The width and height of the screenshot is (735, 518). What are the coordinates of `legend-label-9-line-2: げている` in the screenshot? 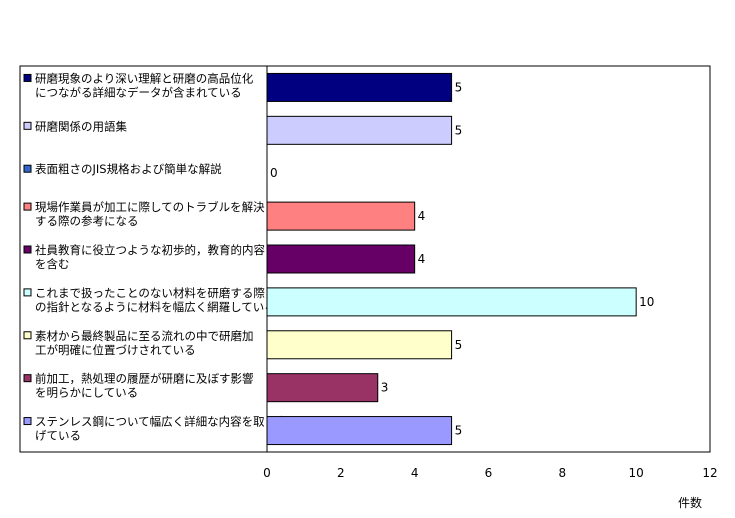 It's located at (58, 436).